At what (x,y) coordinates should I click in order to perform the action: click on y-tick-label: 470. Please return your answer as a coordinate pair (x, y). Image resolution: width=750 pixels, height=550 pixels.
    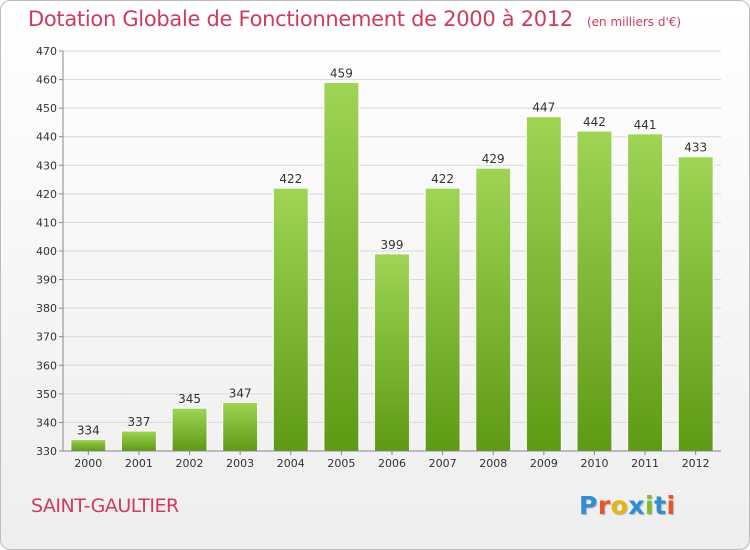
    Looking at the image, I should click on (46, 51).